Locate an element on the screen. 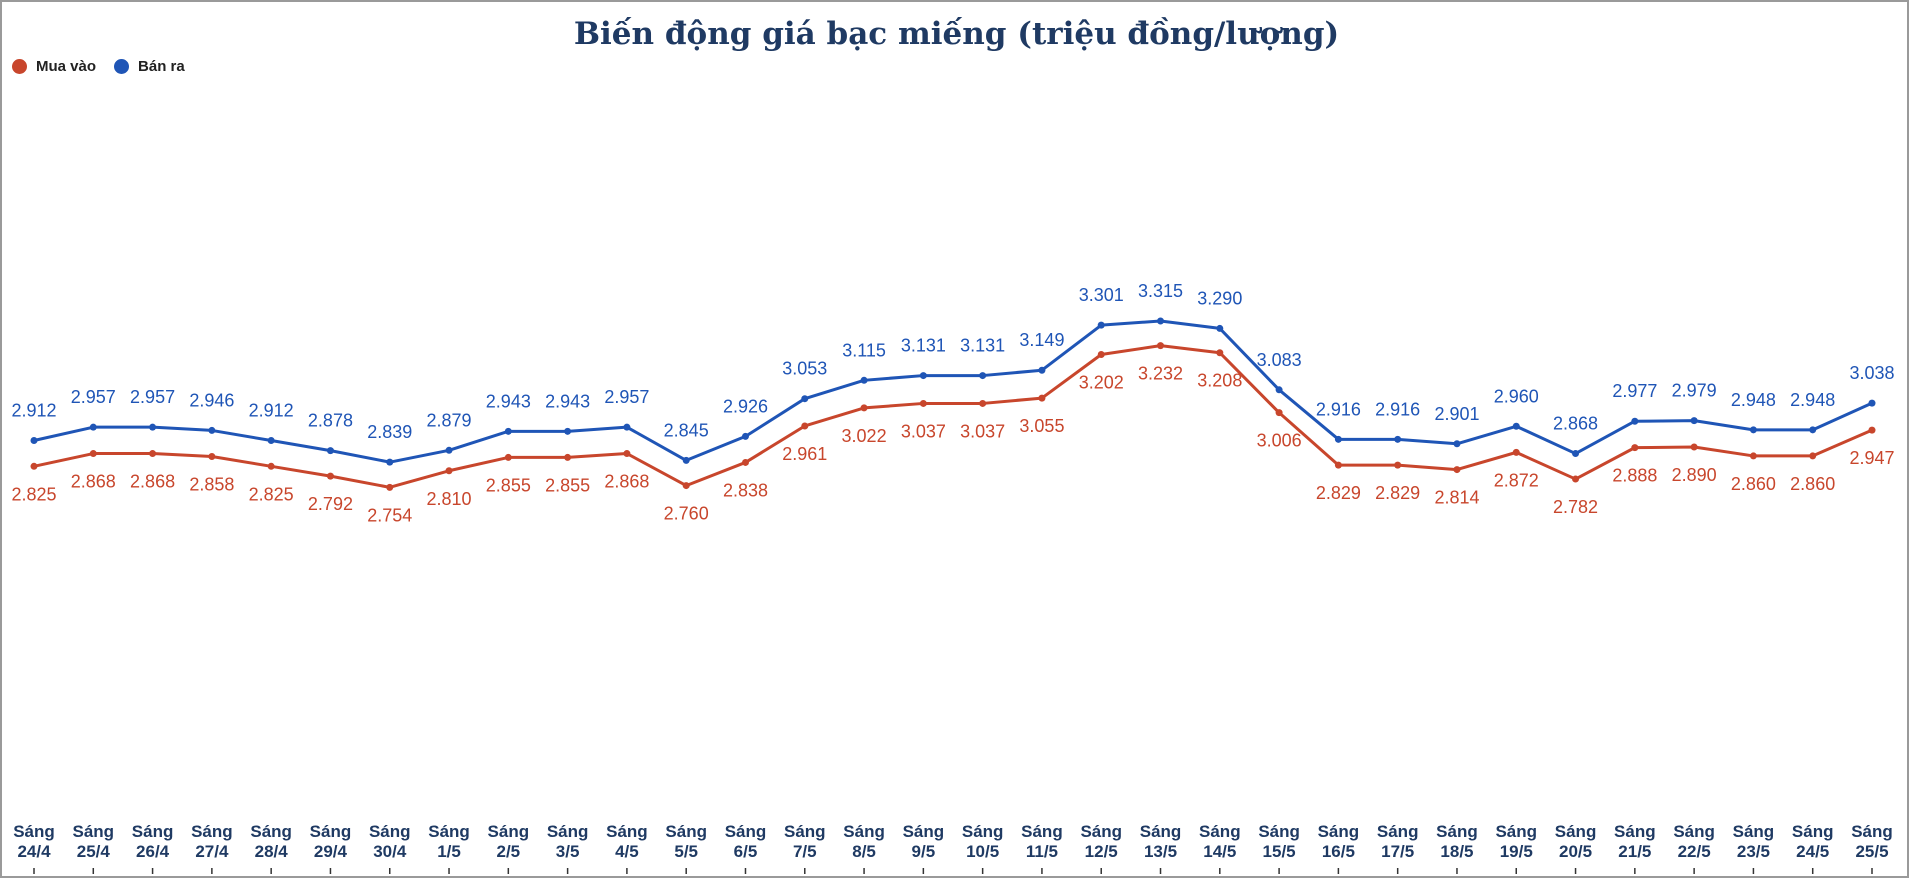 The height and width of the screenshot is (878, 1909). x-tick-label: Sáng 30/4 is located at coordinates (390, 841).